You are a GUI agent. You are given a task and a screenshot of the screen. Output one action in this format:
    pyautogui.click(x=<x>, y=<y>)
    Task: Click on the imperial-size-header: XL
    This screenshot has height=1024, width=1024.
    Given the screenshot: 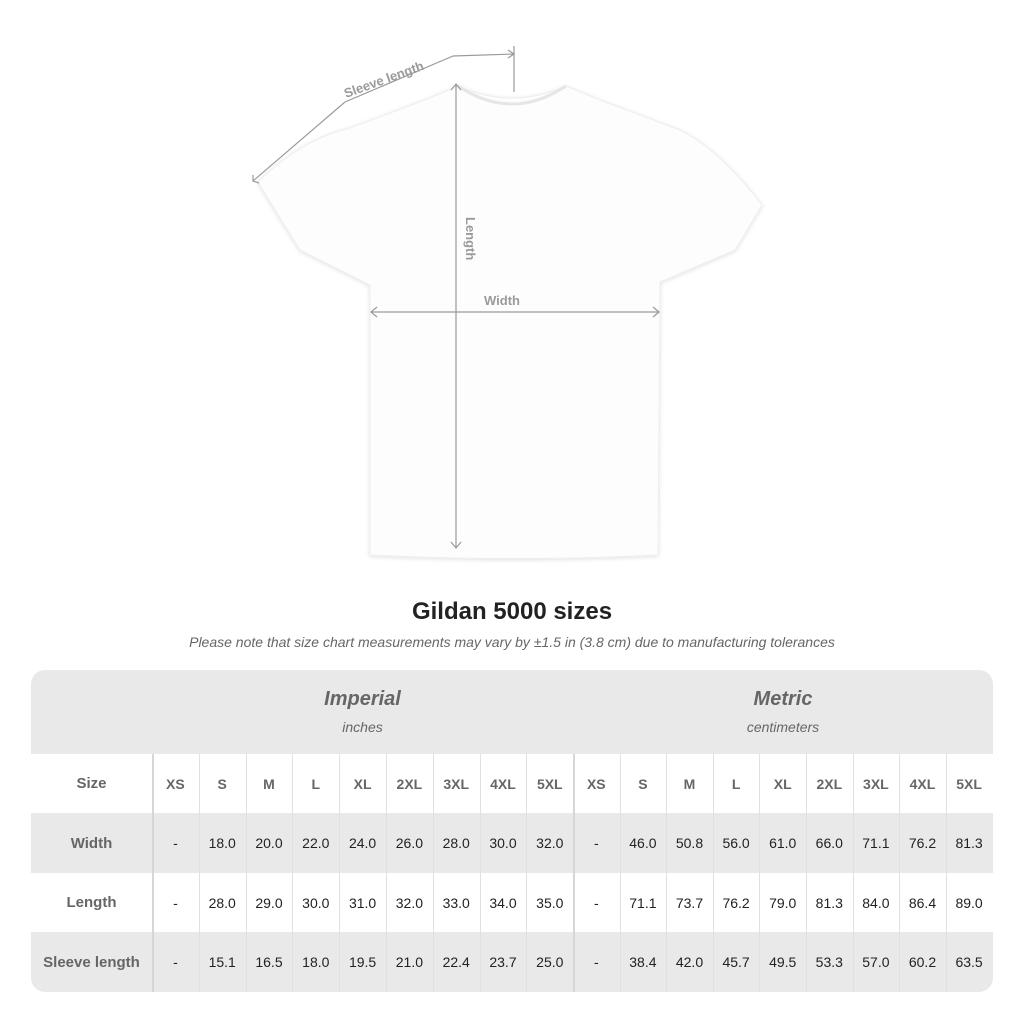 What is the action you would take?
    pyautogui.click(x=362, y=783)
    